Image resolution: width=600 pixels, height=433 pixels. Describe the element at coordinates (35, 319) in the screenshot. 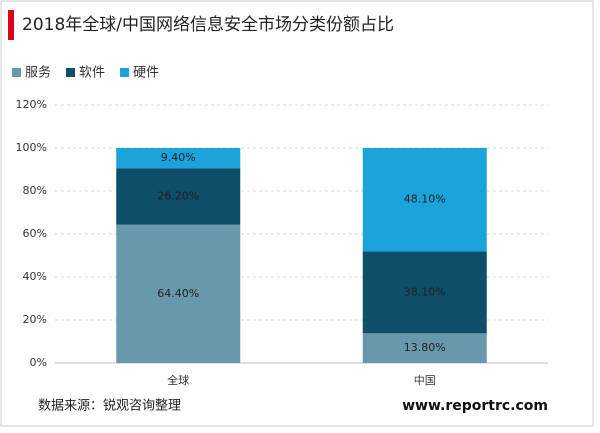

I see `y-tick-label: 20%` at that location.